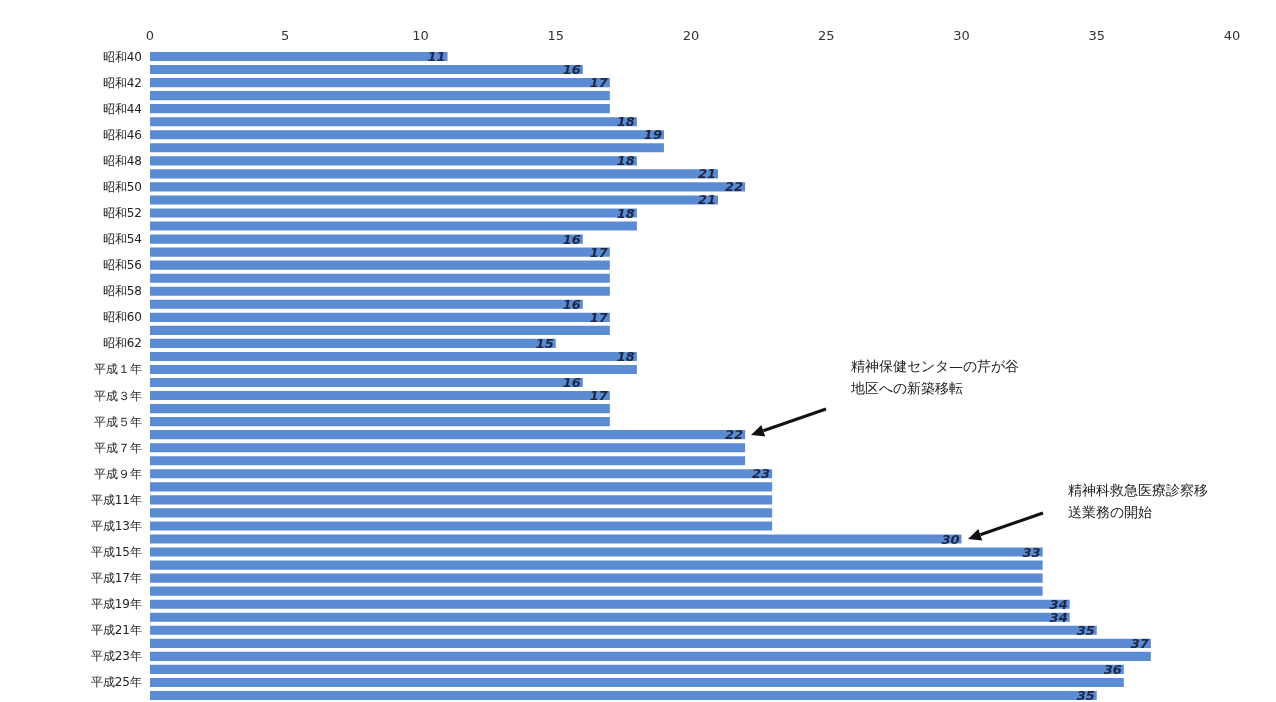 This screenshot has height=702, width=1276. Describe the element at coordinates (761, 474) in the screenshot. I see `data-label: 23` at that location.